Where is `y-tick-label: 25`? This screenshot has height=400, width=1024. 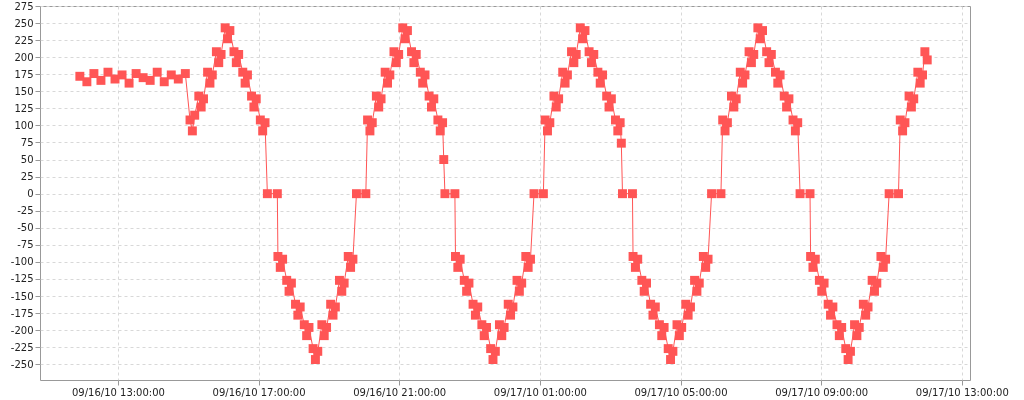
y-tick-label: 25 is located at coordinates (27, 177).